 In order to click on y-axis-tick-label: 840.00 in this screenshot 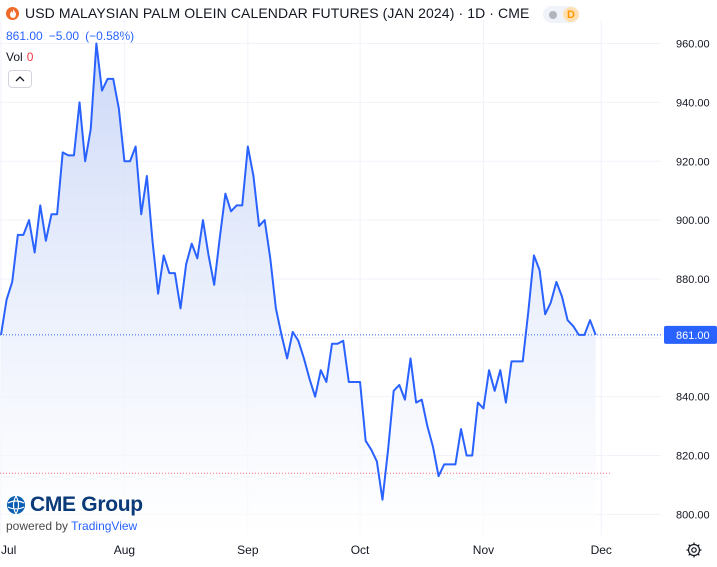, I will do `click(693, 398)`.